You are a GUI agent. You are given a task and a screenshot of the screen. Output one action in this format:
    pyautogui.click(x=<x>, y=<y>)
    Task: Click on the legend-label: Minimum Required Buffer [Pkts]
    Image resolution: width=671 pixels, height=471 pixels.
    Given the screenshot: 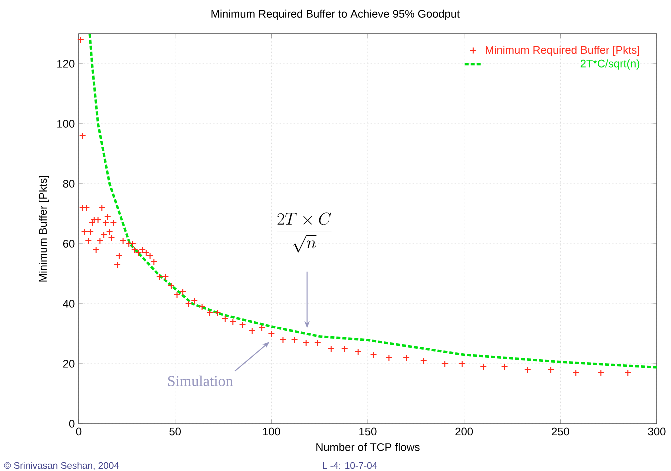 What is the action you would take?
    pyautogui.click(x=563, y=51)
    